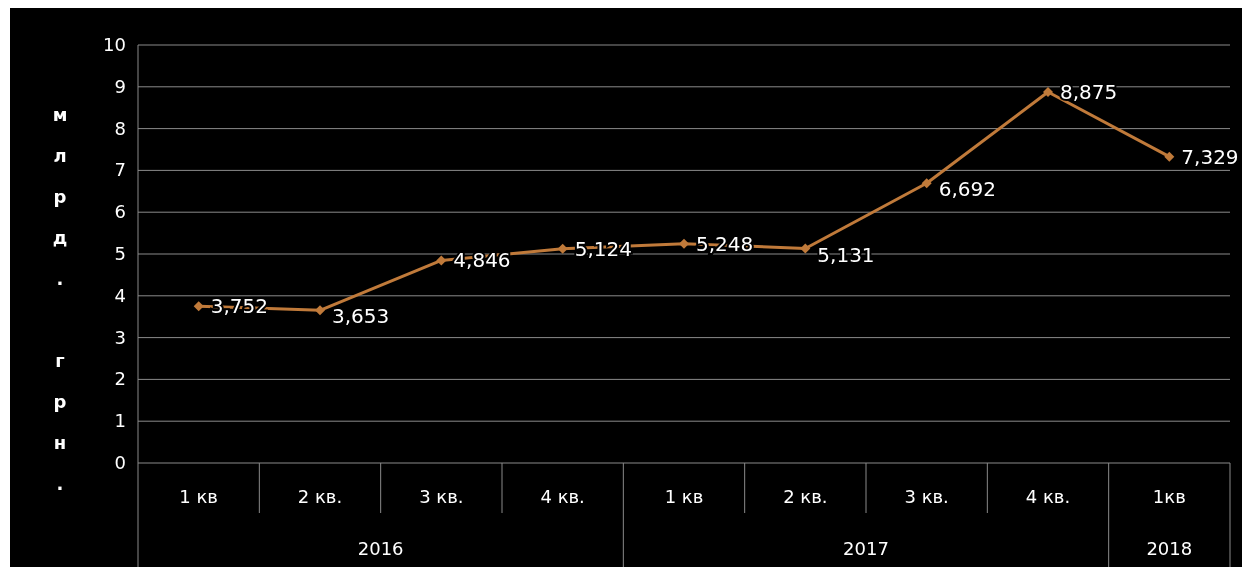 This screenshot has width=1252, height=567. Describe the element at coordinates (1169, 496) in the screenshot. I see `x-tick-label: 1кв` at that location.